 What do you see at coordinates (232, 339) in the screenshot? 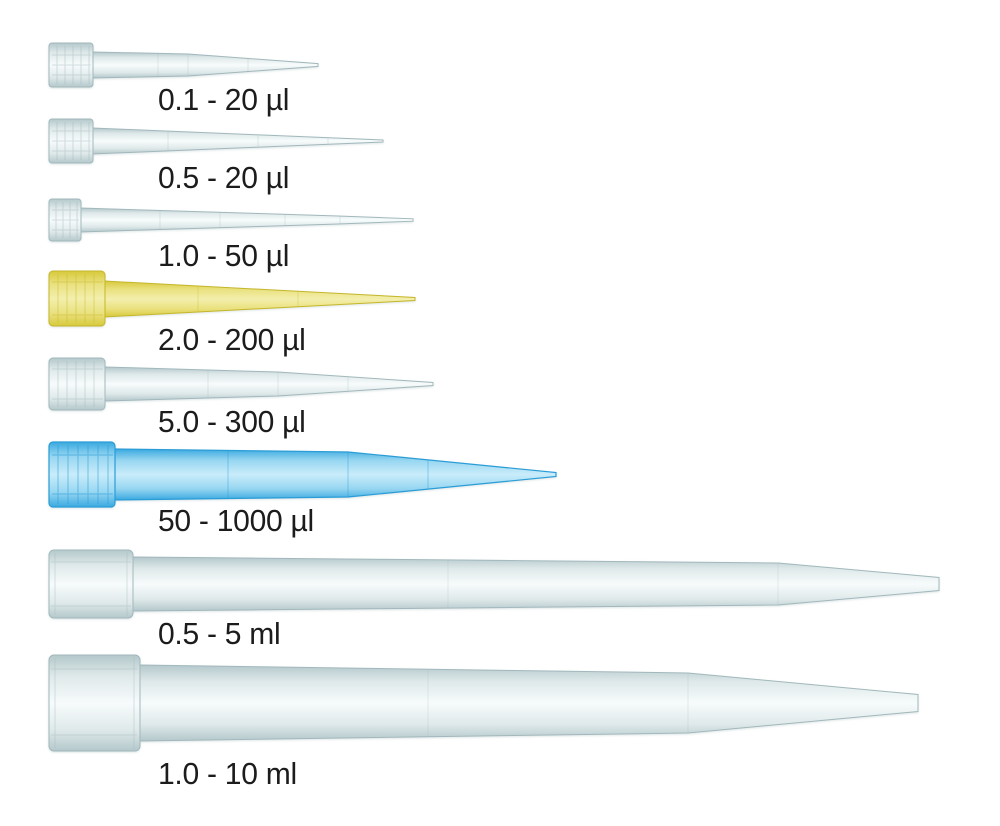
I see `tip-volume-label: 2.0 - 200 µl` at bounding box center [232, 339].